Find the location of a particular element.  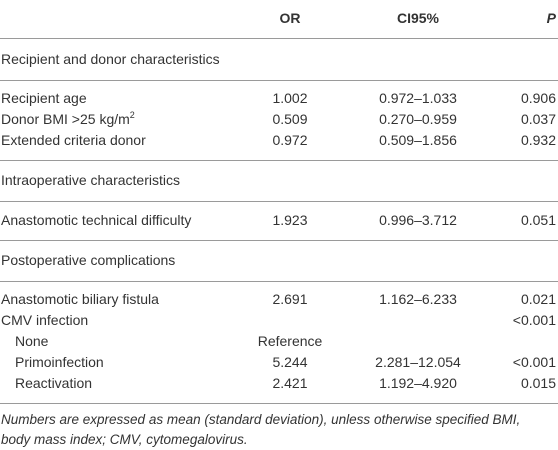

ci-cell: 2.281–12.054 is located at coordinates (418, 362).